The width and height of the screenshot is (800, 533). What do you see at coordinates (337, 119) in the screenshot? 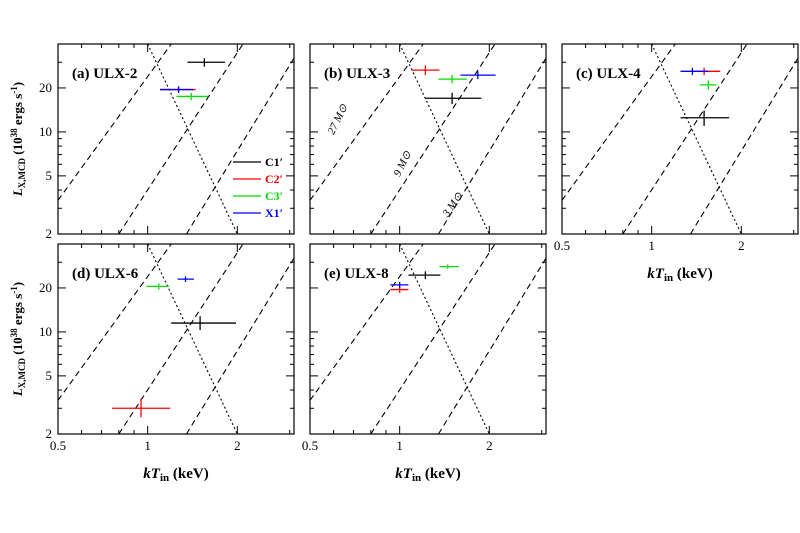
I see `mass-line-label: 27 M⊙` at bounding box center [337, 119].